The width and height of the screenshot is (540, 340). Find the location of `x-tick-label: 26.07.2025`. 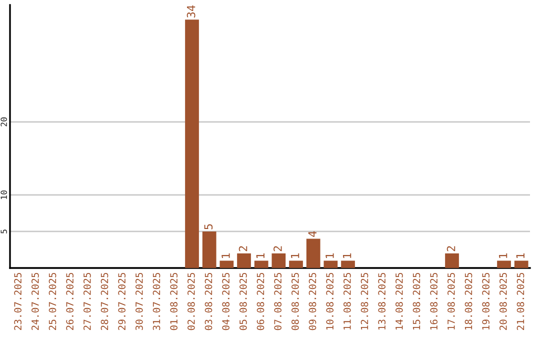

x-tick-label: 26.07.2025 is located at coordinates (70, 301).